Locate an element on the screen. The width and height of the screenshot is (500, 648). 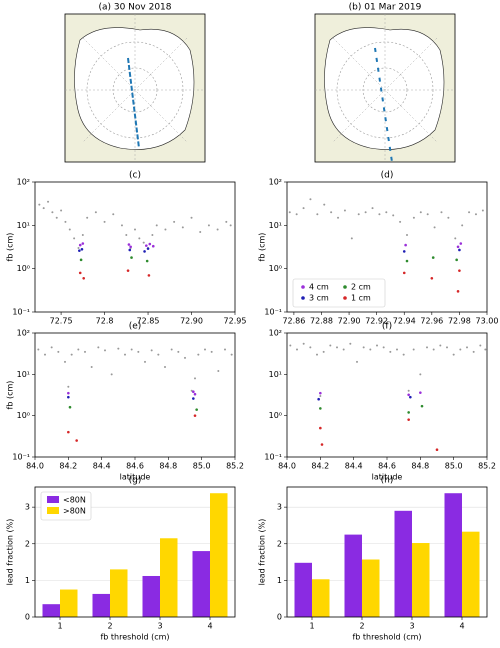
x-tick-label: 72.88 is located at coordinates (321, 321).